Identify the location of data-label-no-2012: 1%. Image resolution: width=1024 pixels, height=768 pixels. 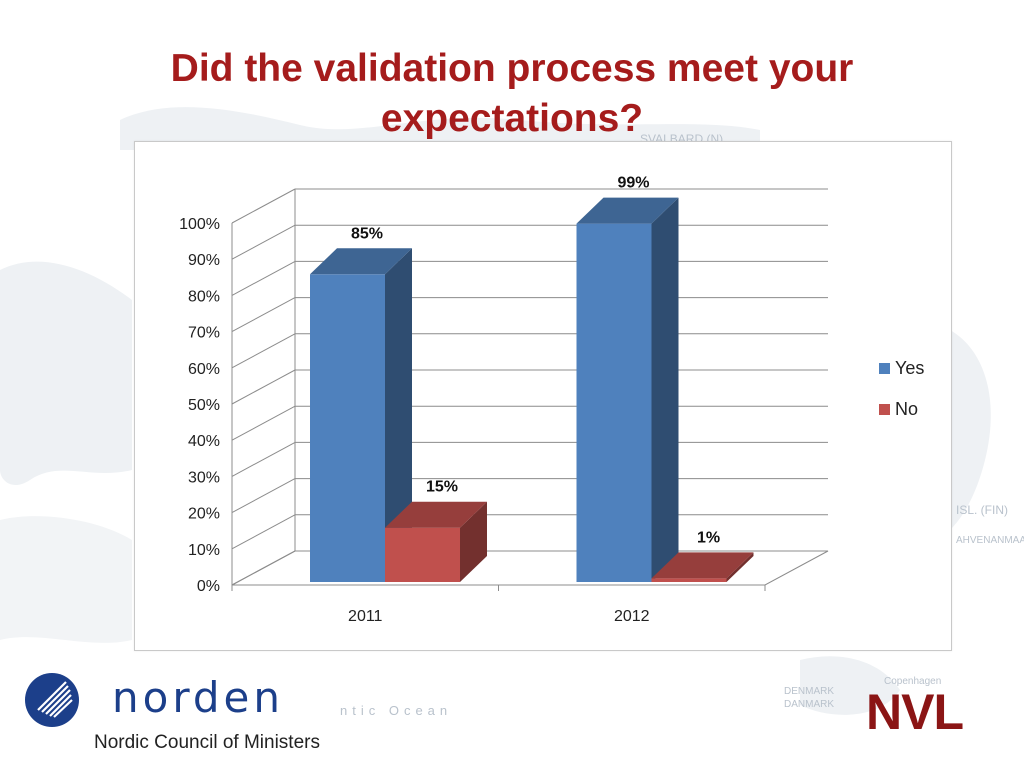
(708, 537).